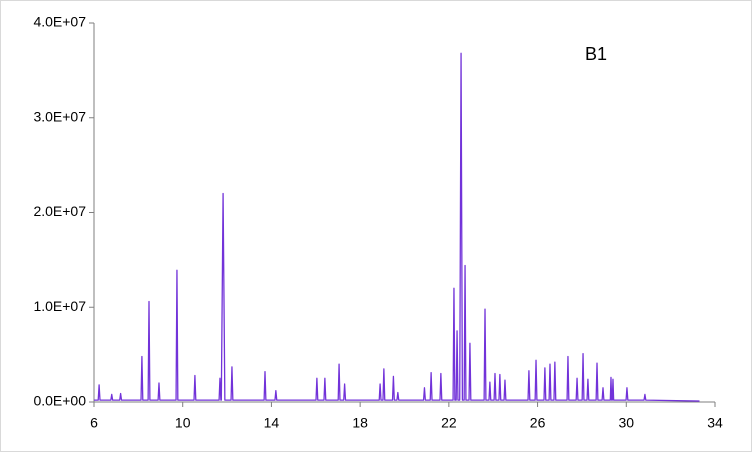  I want to click on x-tick-label: 6, so click(94, 423).